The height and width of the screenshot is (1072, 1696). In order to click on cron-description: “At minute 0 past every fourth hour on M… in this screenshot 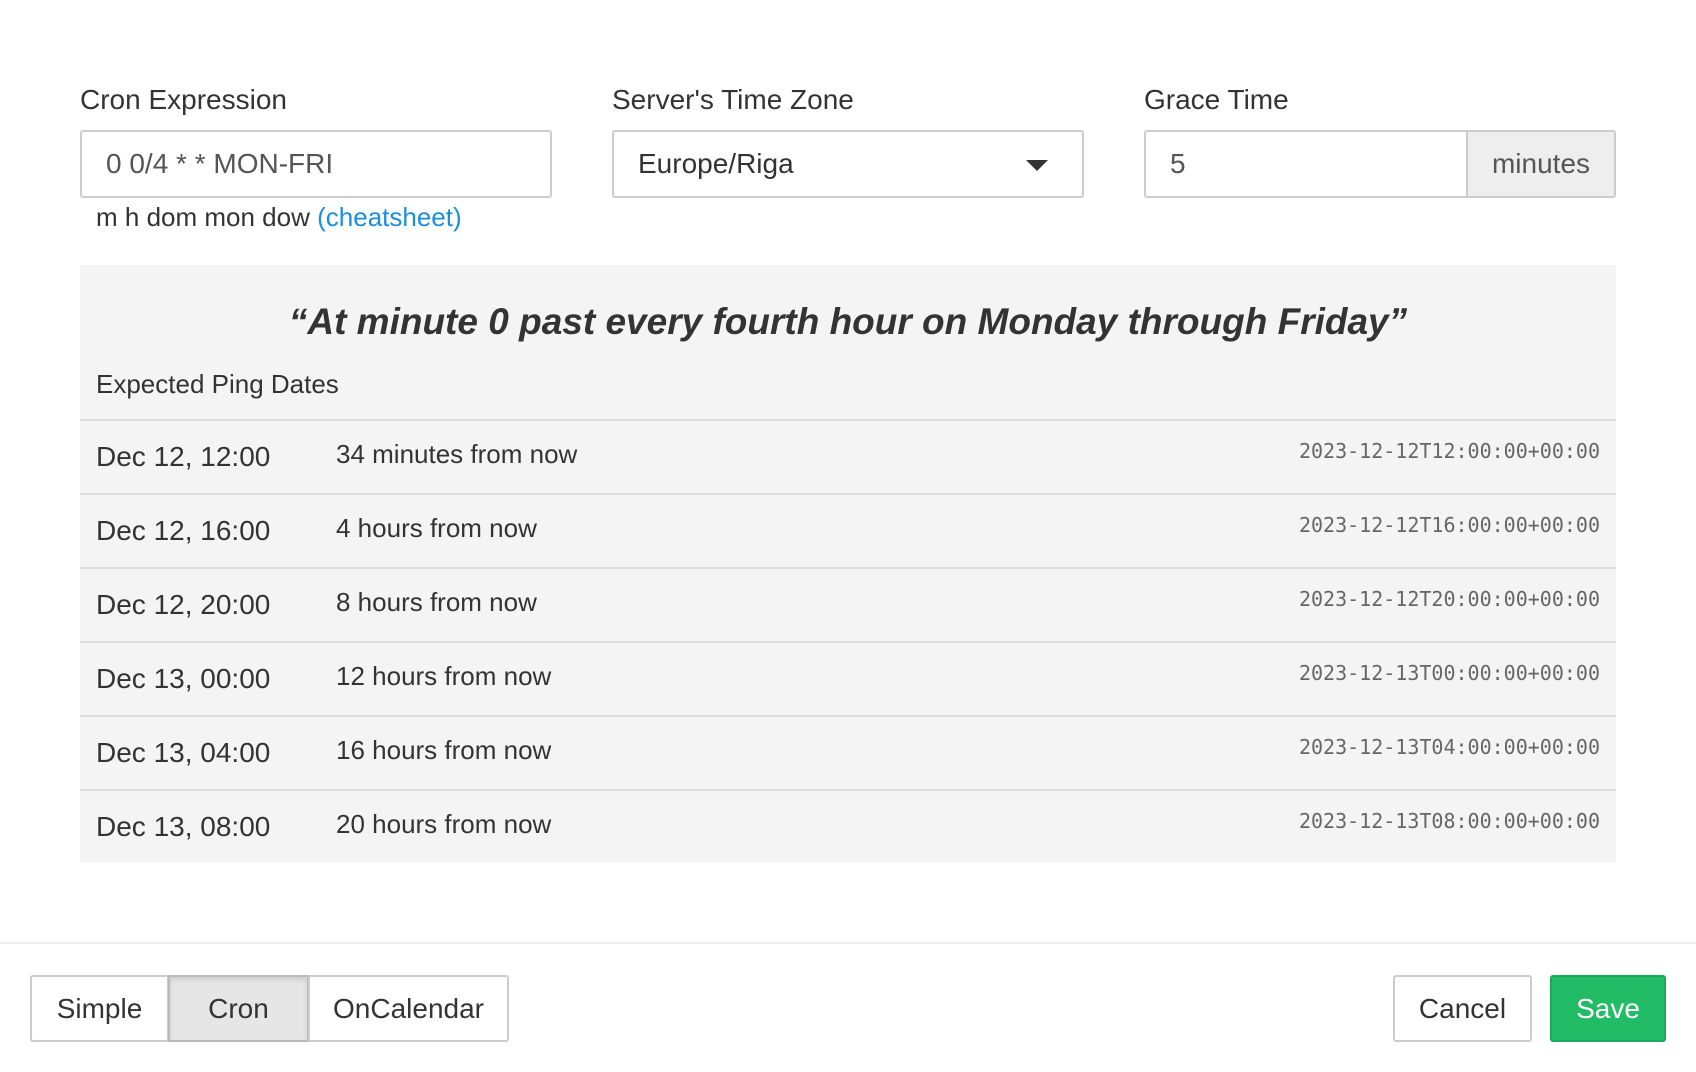, I will do `click(848, 321)`.